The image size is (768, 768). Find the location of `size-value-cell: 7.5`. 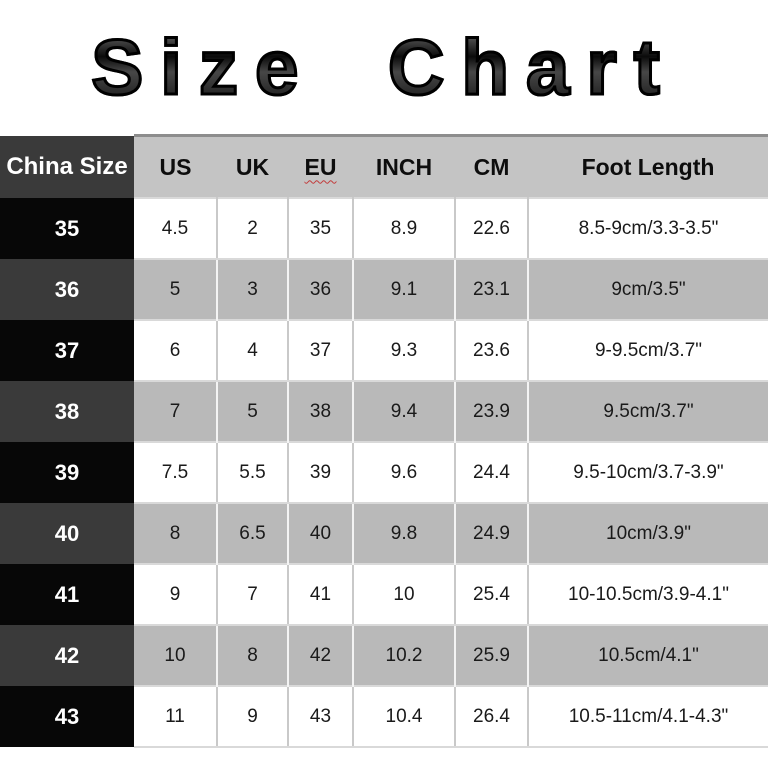

size-value-cell: 7.5 is located at coordinates (176, 472).